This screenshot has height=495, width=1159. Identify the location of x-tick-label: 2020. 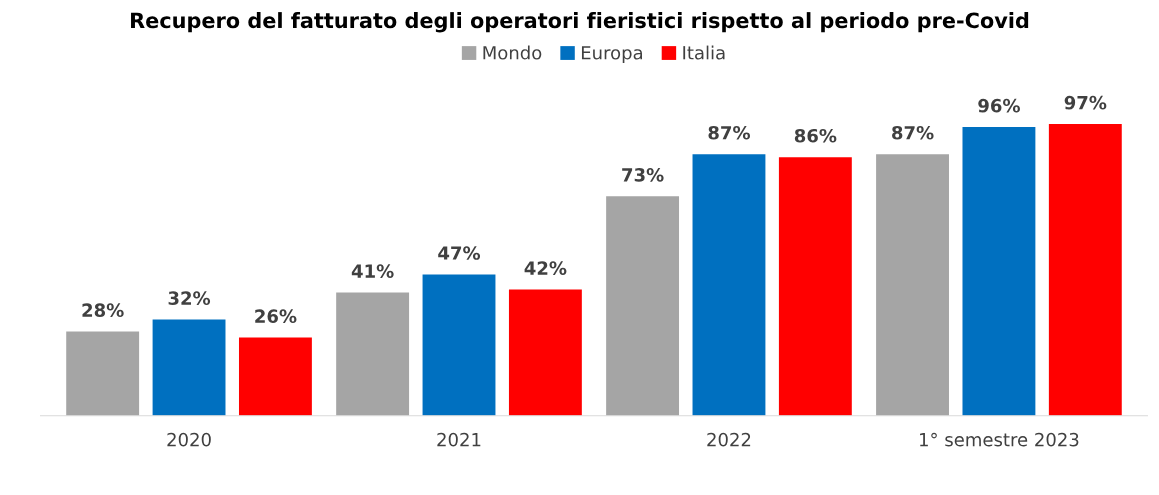
(189, 439).